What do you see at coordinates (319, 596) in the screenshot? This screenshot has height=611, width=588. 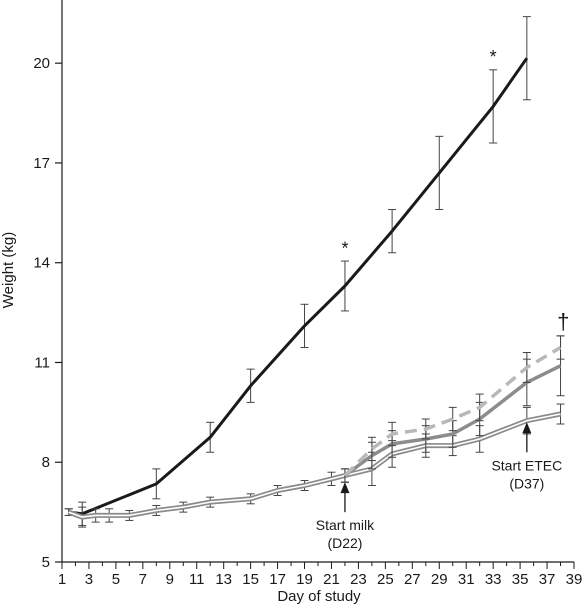 I see `x-axis-title: Day of study` at bounding box center [319, 596].